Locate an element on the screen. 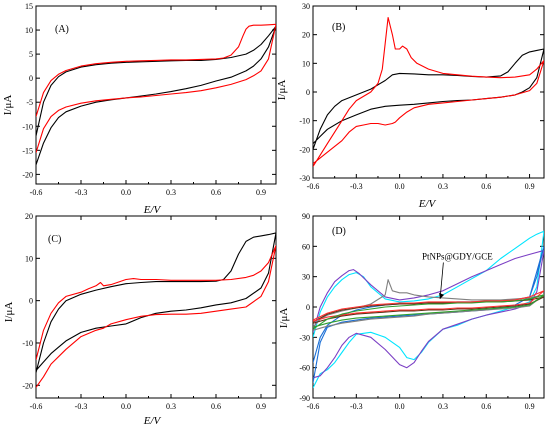 This screenshot has height=430, width=550. panel-b-ytick-label: 20 is located at coordinates (306, 35).